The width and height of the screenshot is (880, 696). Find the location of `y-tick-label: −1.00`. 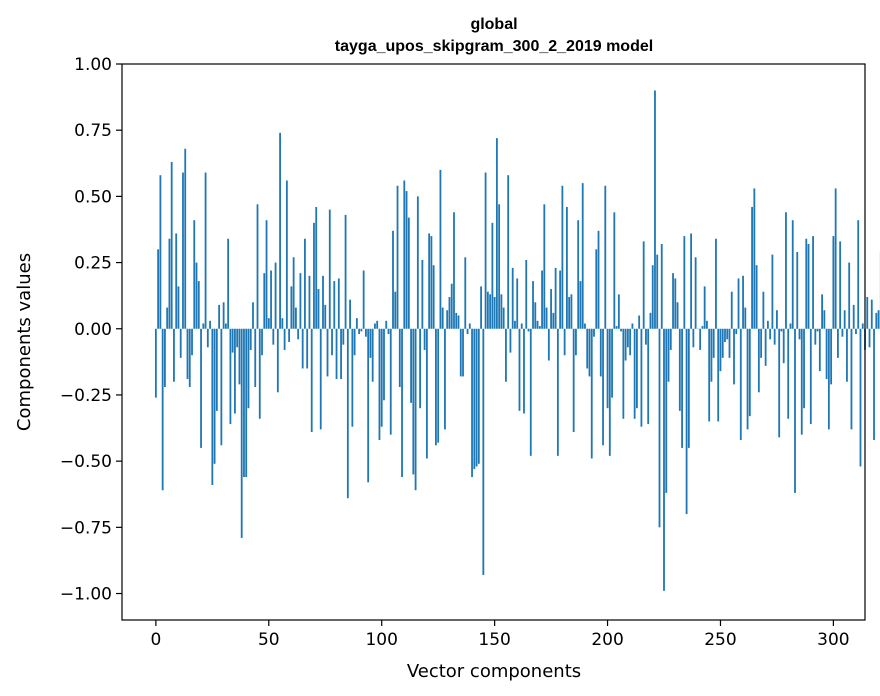

y-tick-label: −1.00 is located at coordinates (86, 595).